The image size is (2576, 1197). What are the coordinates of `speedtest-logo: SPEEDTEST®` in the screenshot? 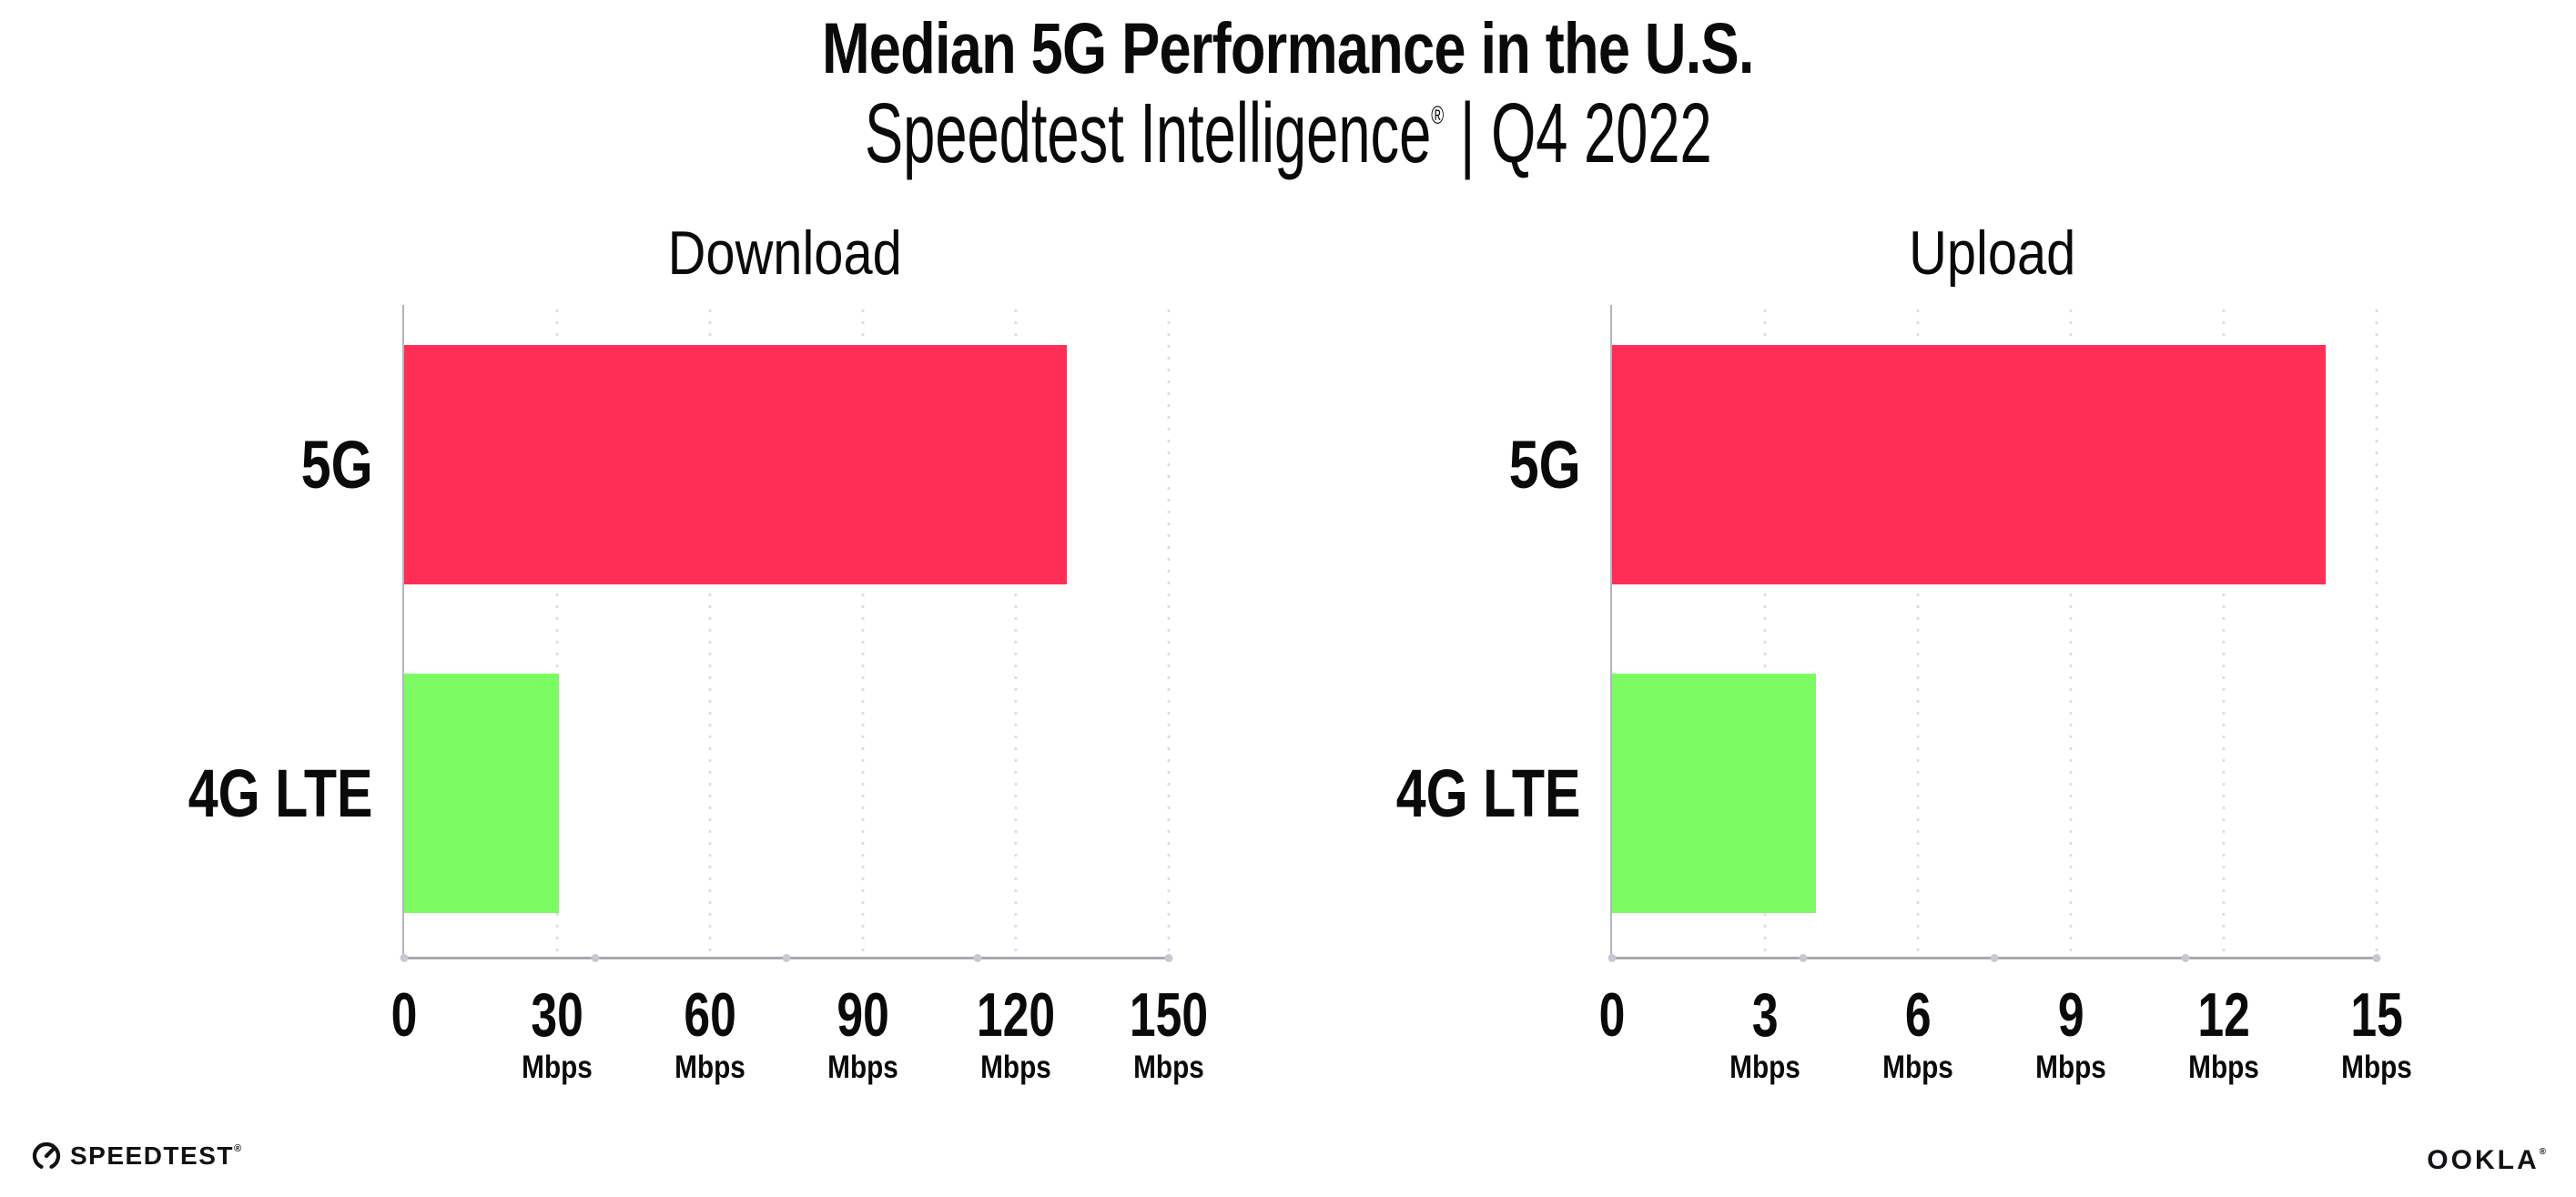 It's located at (136, 1156).